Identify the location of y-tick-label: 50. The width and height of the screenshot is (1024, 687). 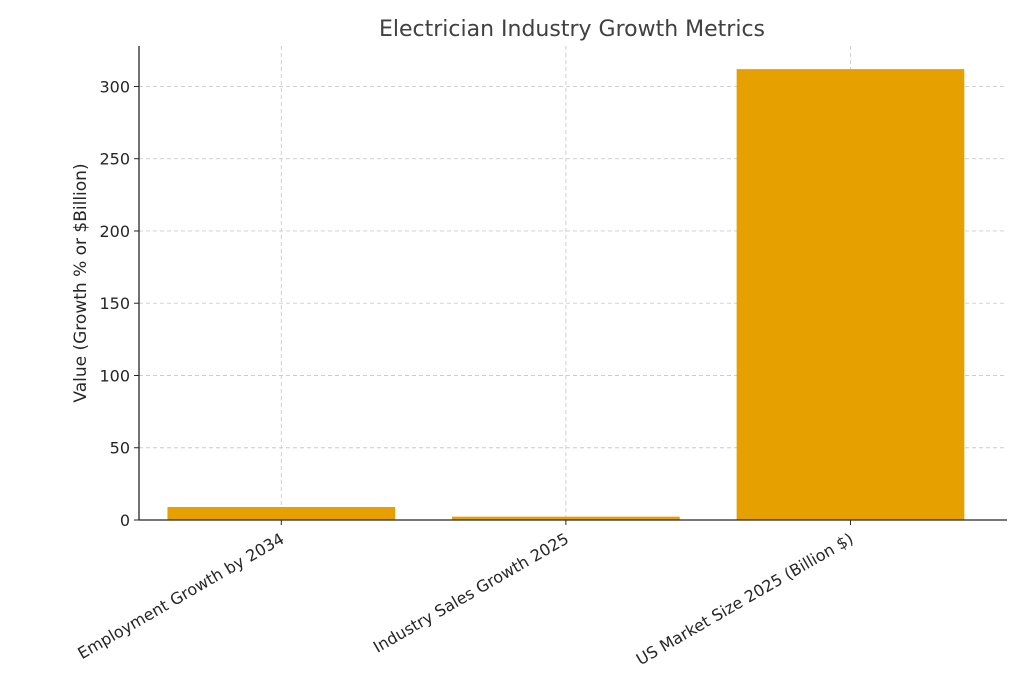
(120, 448).